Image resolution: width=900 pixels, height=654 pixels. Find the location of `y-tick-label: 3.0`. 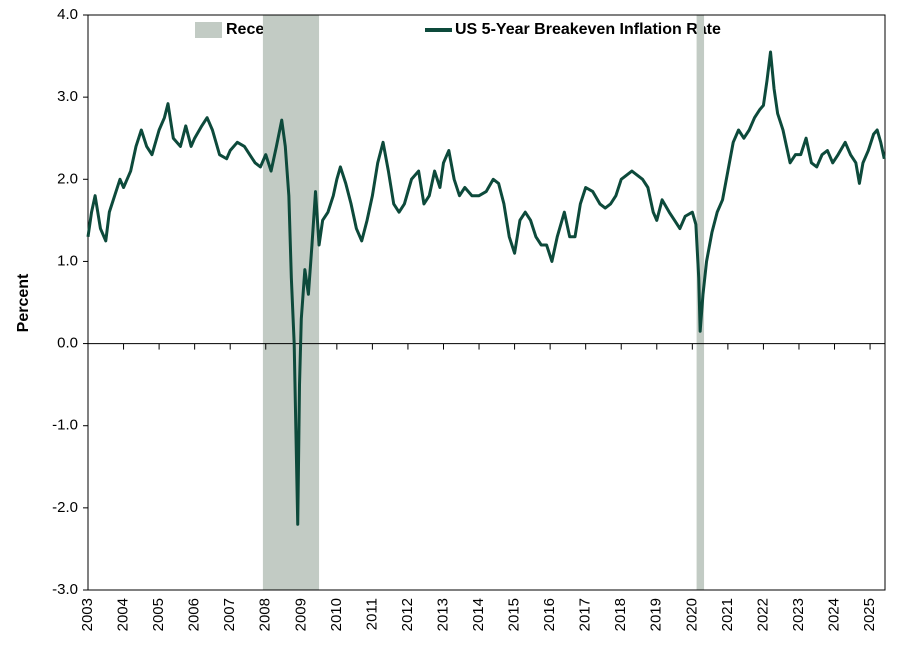

y-tick-label: 3.0 is located at coordinates (67, 96).